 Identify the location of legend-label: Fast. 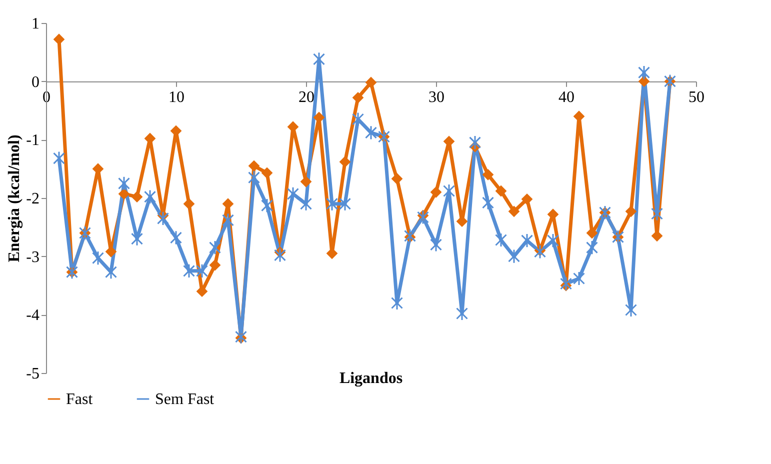
(80, 399).